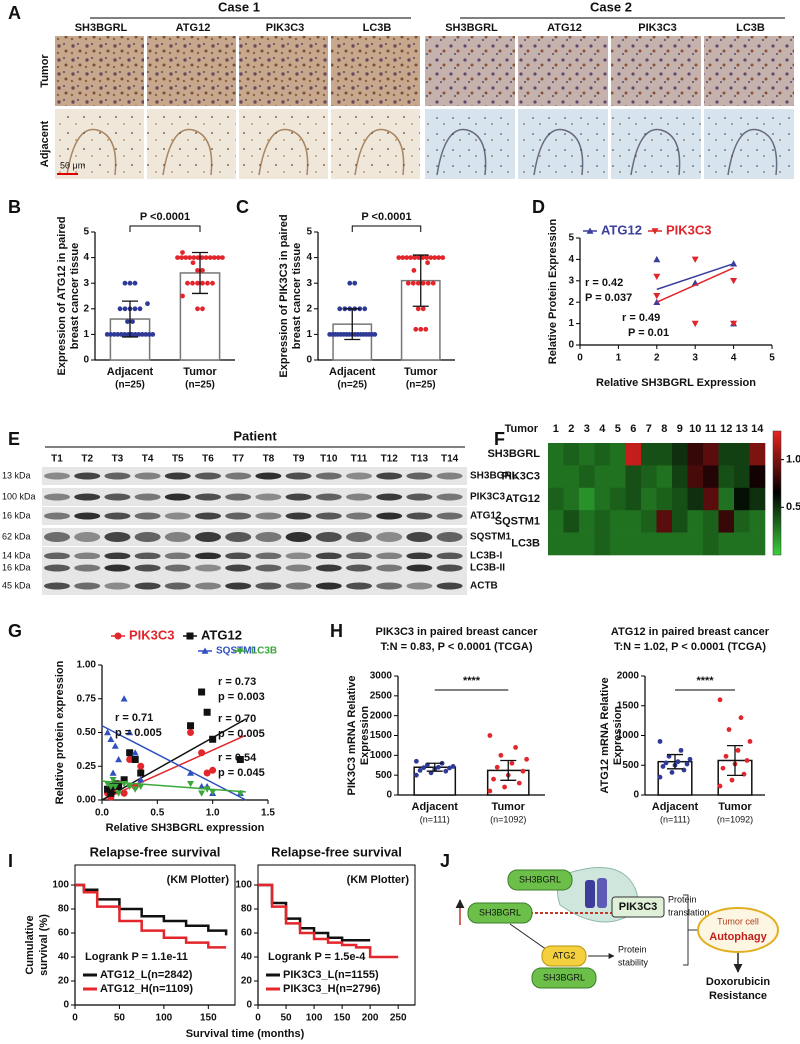 The height and width of the screenshot is (1044, 800). What do you see at coordinates (64, 957) in the screenshot?
I see `y-tick-label: 40` at bounding box center [64, 957].